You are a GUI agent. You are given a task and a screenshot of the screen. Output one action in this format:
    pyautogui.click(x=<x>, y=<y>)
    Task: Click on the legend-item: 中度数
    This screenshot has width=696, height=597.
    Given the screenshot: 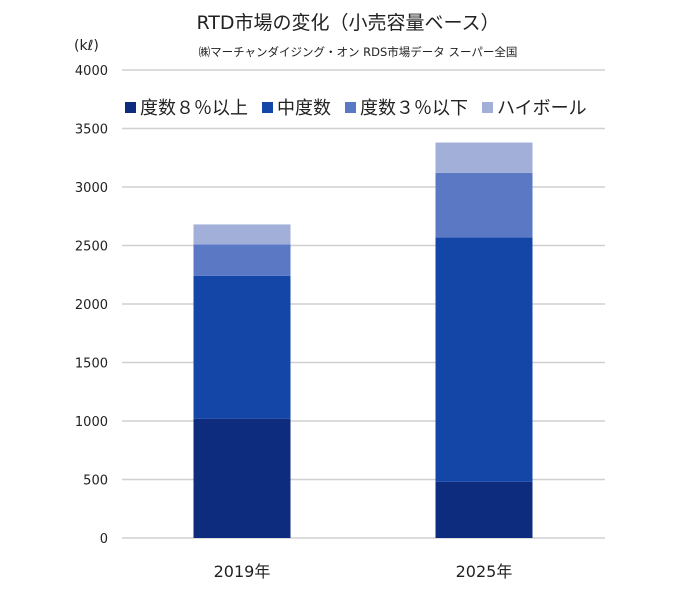 What is the action you would take?
    pyautogui.click(x=296, y=107)
    